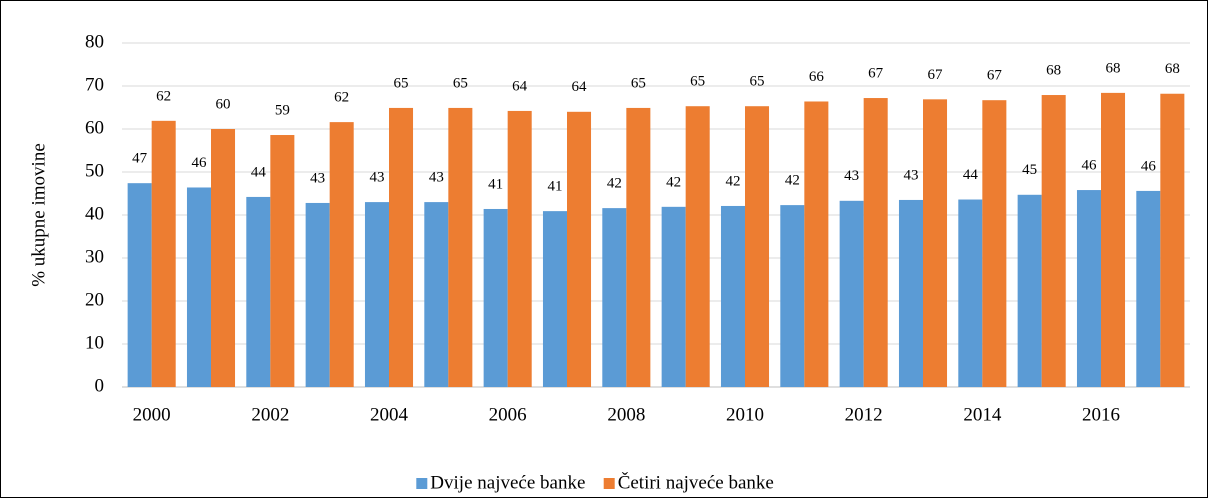 The width and height of the screenshot is (1208, 498). I want to click on x-tick-label: 2016, so click(1101, 414).